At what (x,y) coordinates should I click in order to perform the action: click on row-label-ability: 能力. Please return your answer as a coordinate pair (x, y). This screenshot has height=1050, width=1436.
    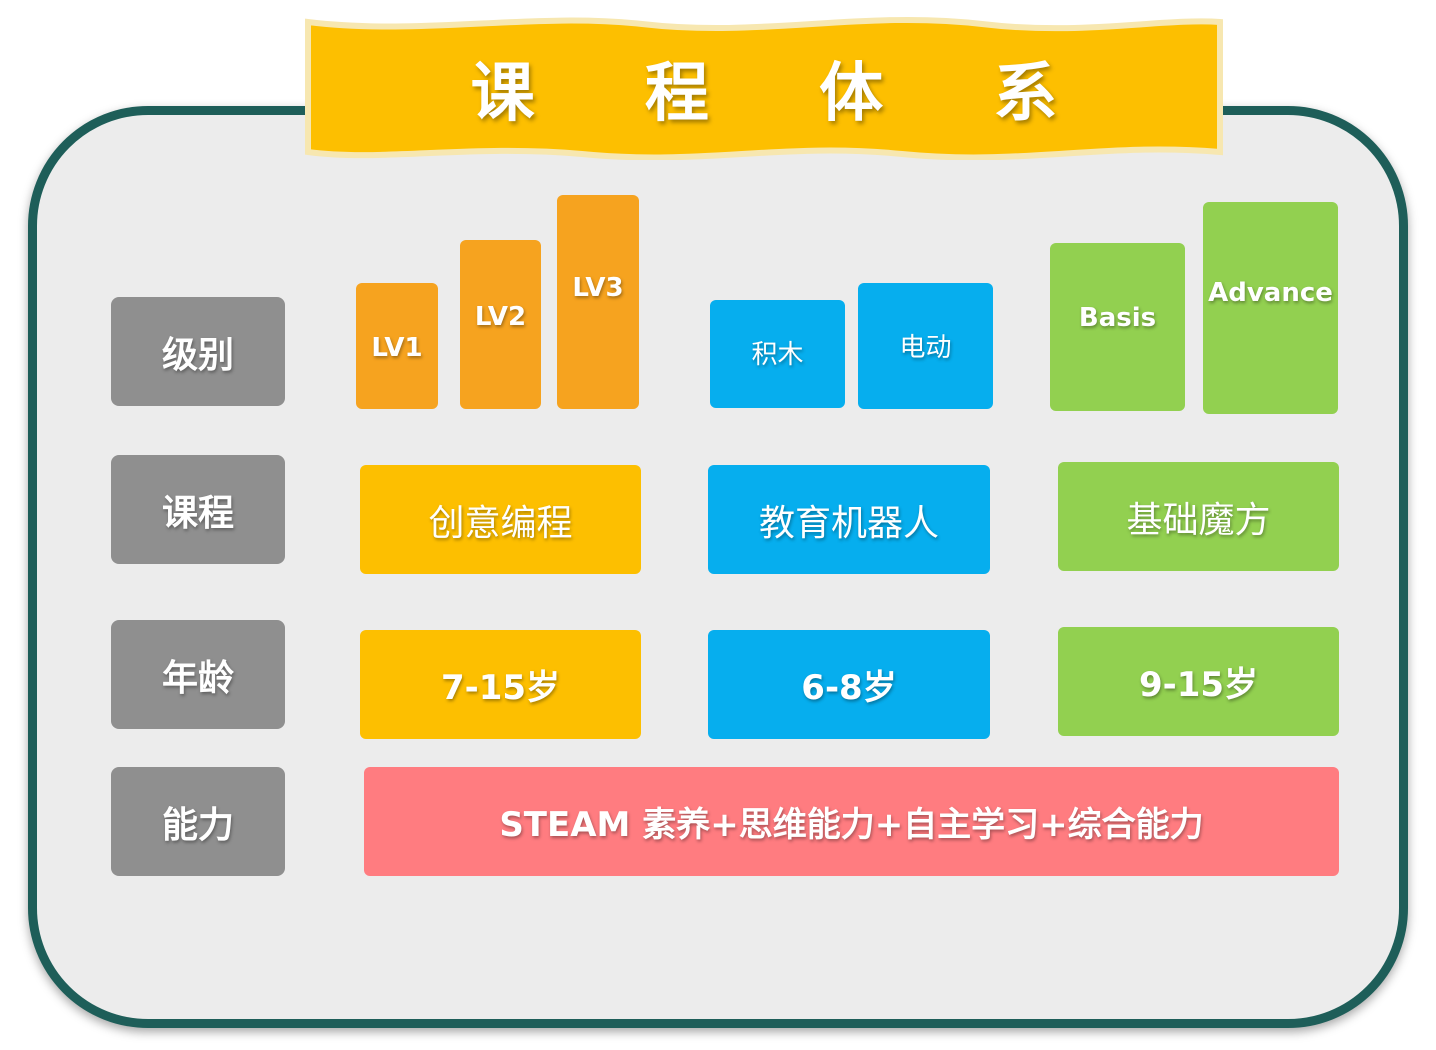
    Looking at the image, I should click on (198, 821).